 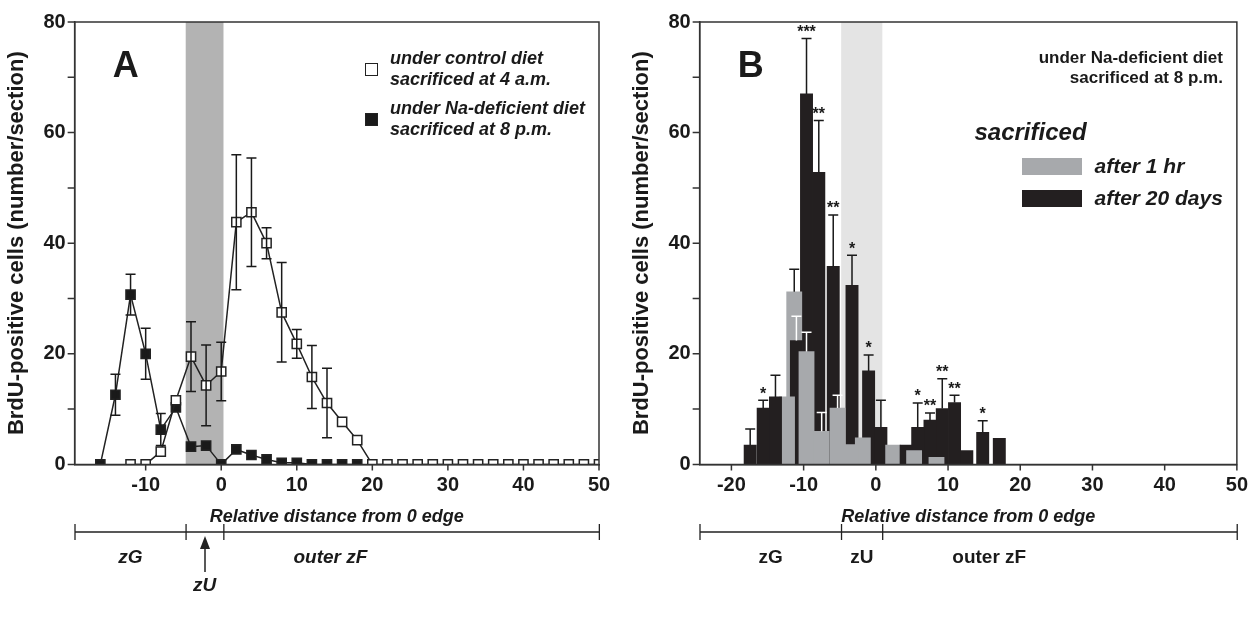 I want to click on legend-label: under control diet sacrificed at 4 a.m., so click(x=470, y=69).